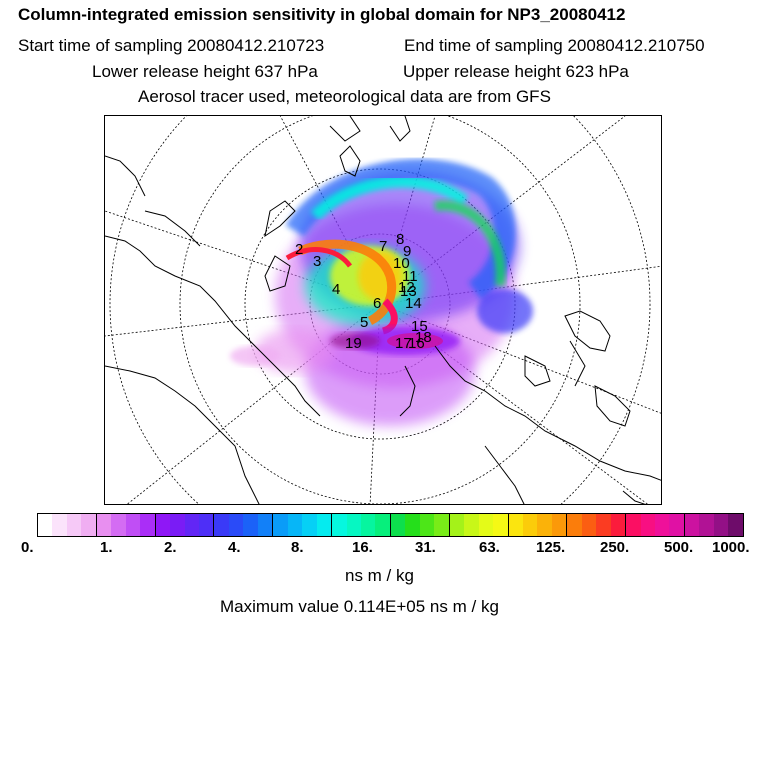  What do you see at coordinates (679, 547) in the screenshot?
I see `scale-tick-label: 500.` at bounding box center [679, 547].